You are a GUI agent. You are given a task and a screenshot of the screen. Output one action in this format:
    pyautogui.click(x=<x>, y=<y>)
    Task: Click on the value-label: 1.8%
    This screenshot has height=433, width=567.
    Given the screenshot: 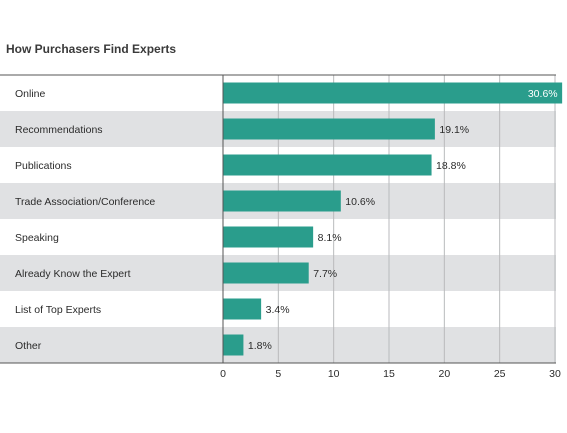 What is the action you would take?
    pyautogui.click(x=260, y=346)
    